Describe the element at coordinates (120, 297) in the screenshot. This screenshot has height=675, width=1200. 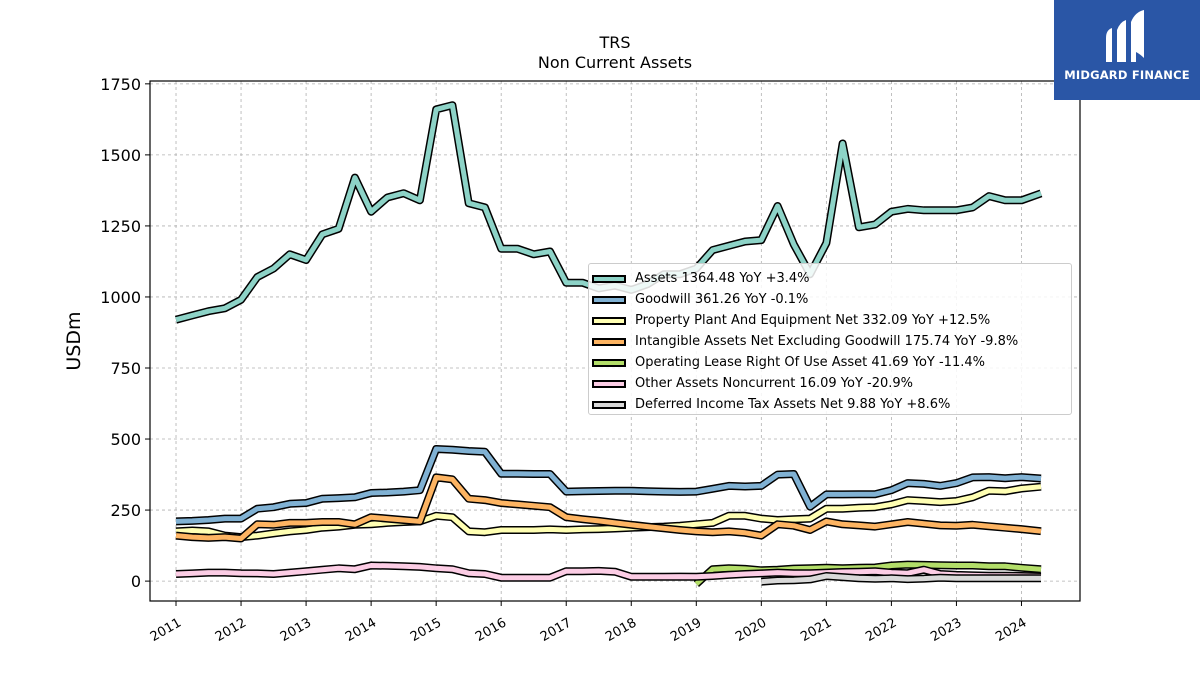
I see `y-tick-label: 1000` at that location.